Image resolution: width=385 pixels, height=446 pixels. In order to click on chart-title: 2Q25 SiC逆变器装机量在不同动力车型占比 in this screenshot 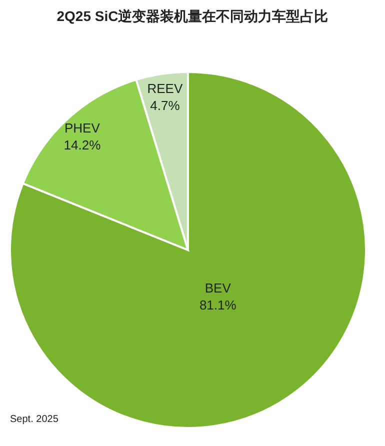, I will do `click(193, 17)`.